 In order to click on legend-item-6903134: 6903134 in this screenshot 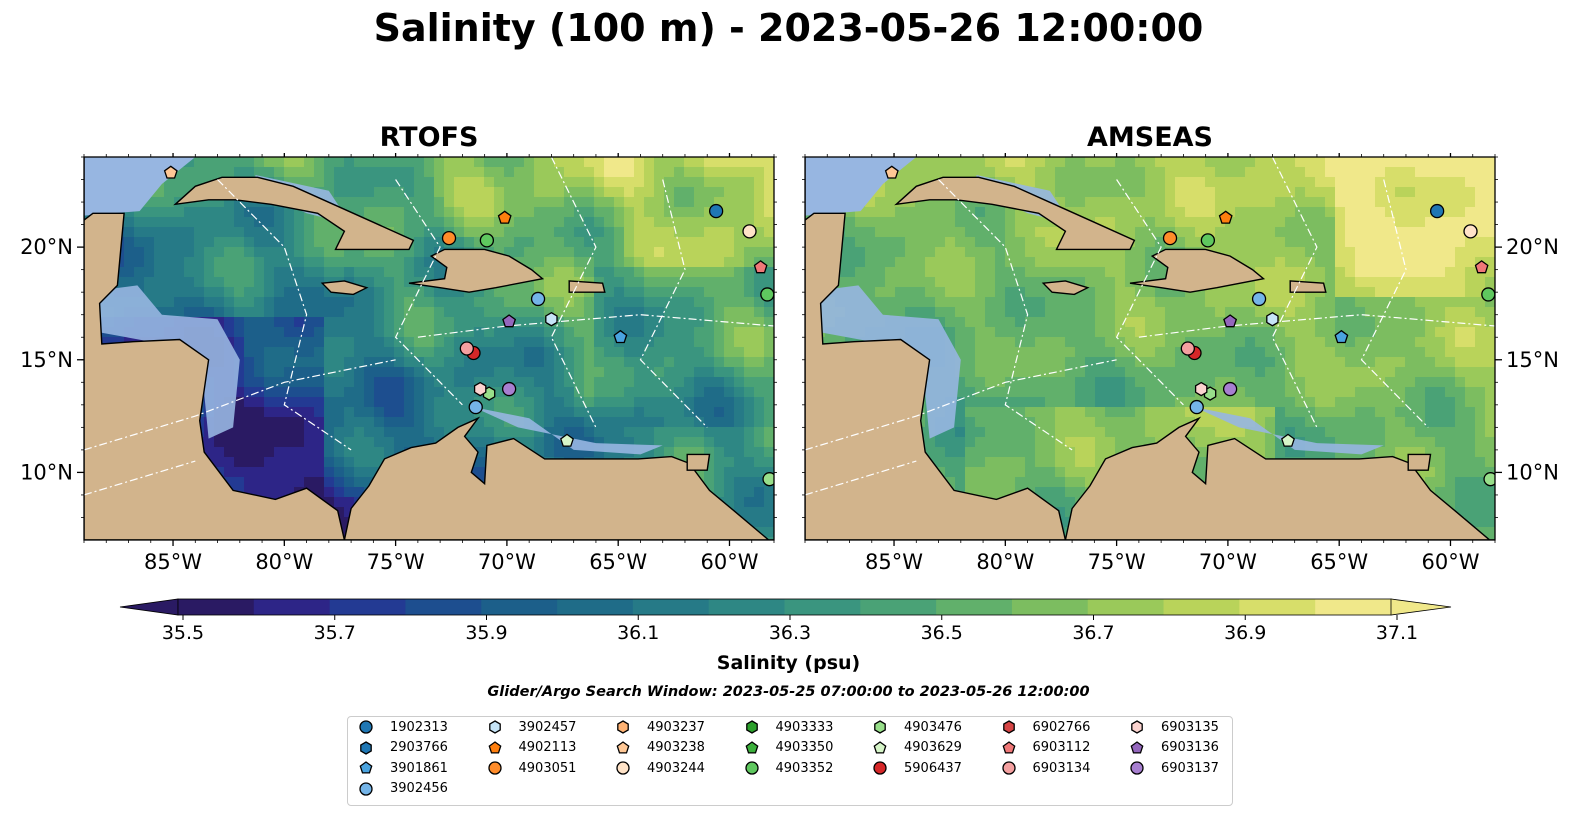, I will do `click(1045, 768)`.